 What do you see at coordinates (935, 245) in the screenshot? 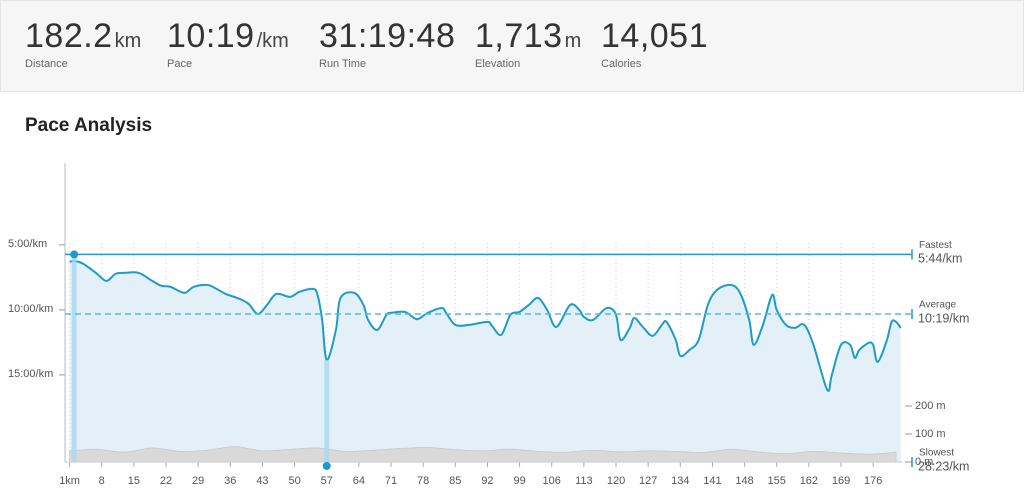
I see `reference-label: Fastest` at bounding box center [935, 245].